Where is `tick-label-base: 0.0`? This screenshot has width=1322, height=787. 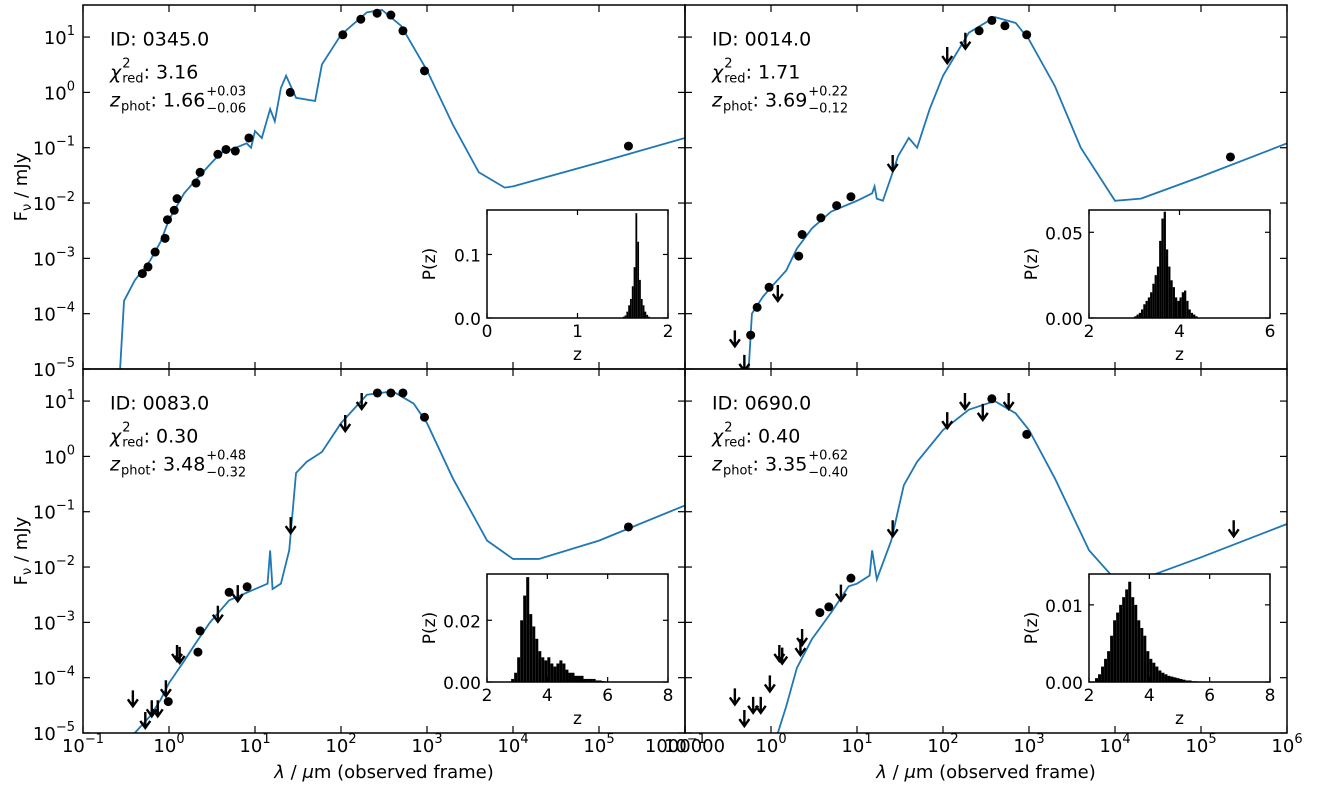 tick-label-base: 0.0 is located at coordinates (467, 320).